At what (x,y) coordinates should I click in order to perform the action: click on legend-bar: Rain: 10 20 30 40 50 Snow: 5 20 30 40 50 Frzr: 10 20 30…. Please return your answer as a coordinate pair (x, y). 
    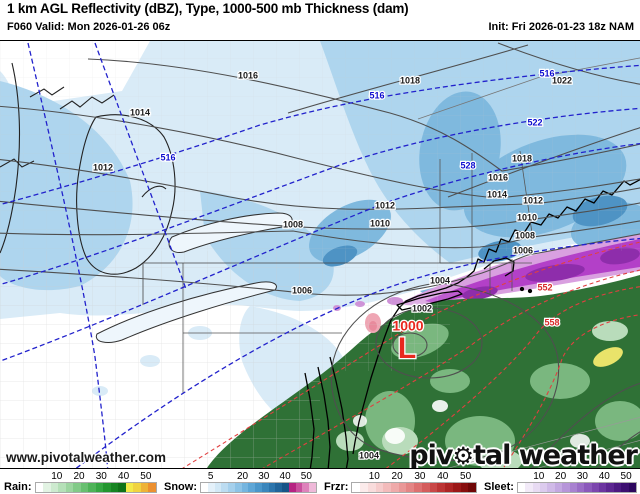
    Looking at the image, I should click on (320, 481).